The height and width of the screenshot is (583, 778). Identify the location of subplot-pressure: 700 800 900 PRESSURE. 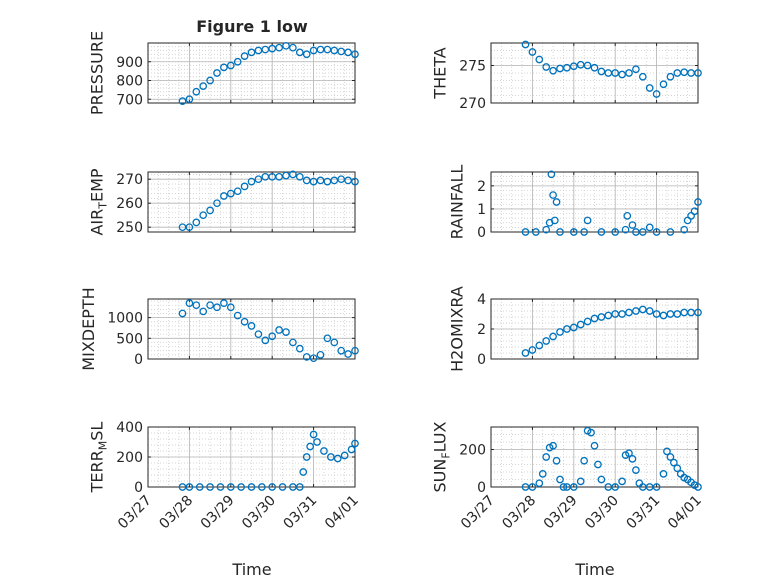
(223, 73).